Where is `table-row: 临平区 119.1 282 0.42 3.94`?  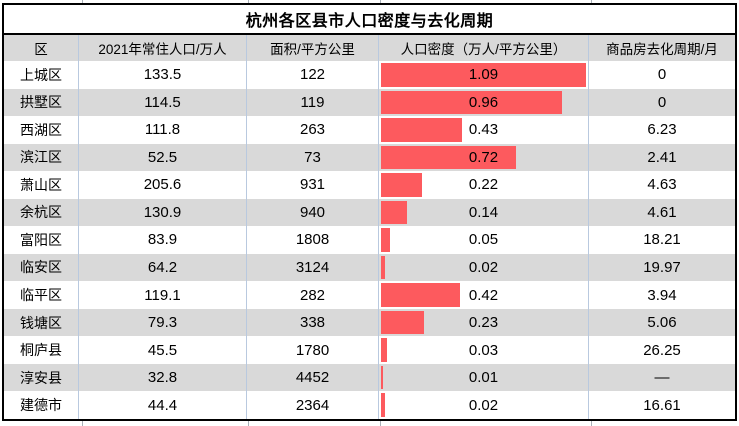
table-row: 临平区 119.1 282 0.42 3.94 is located at coordinates (369, 295).